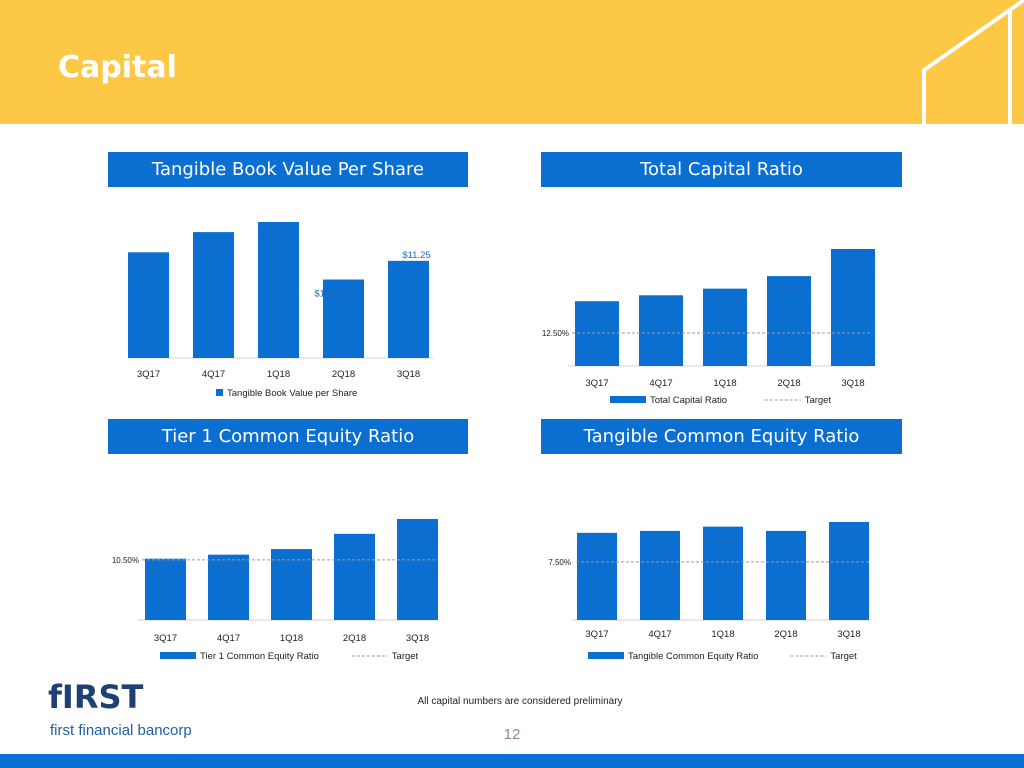  I want to click on panel-title-tce: Tangible Common Equity Ratio, so click(721, 436).